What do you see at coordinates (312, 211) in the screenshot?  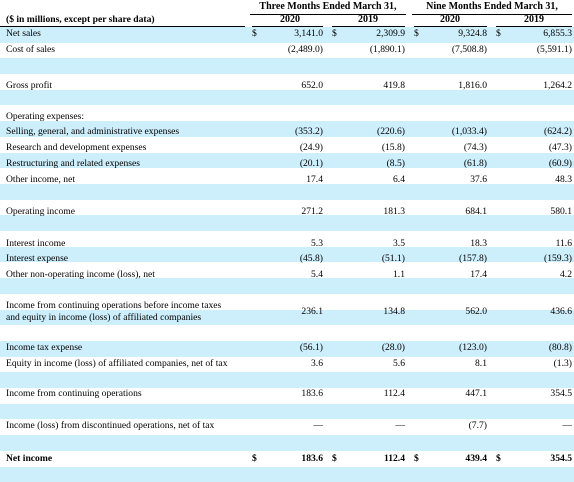 I see `cell-value: 271.2` at bounding box center [312, 211].